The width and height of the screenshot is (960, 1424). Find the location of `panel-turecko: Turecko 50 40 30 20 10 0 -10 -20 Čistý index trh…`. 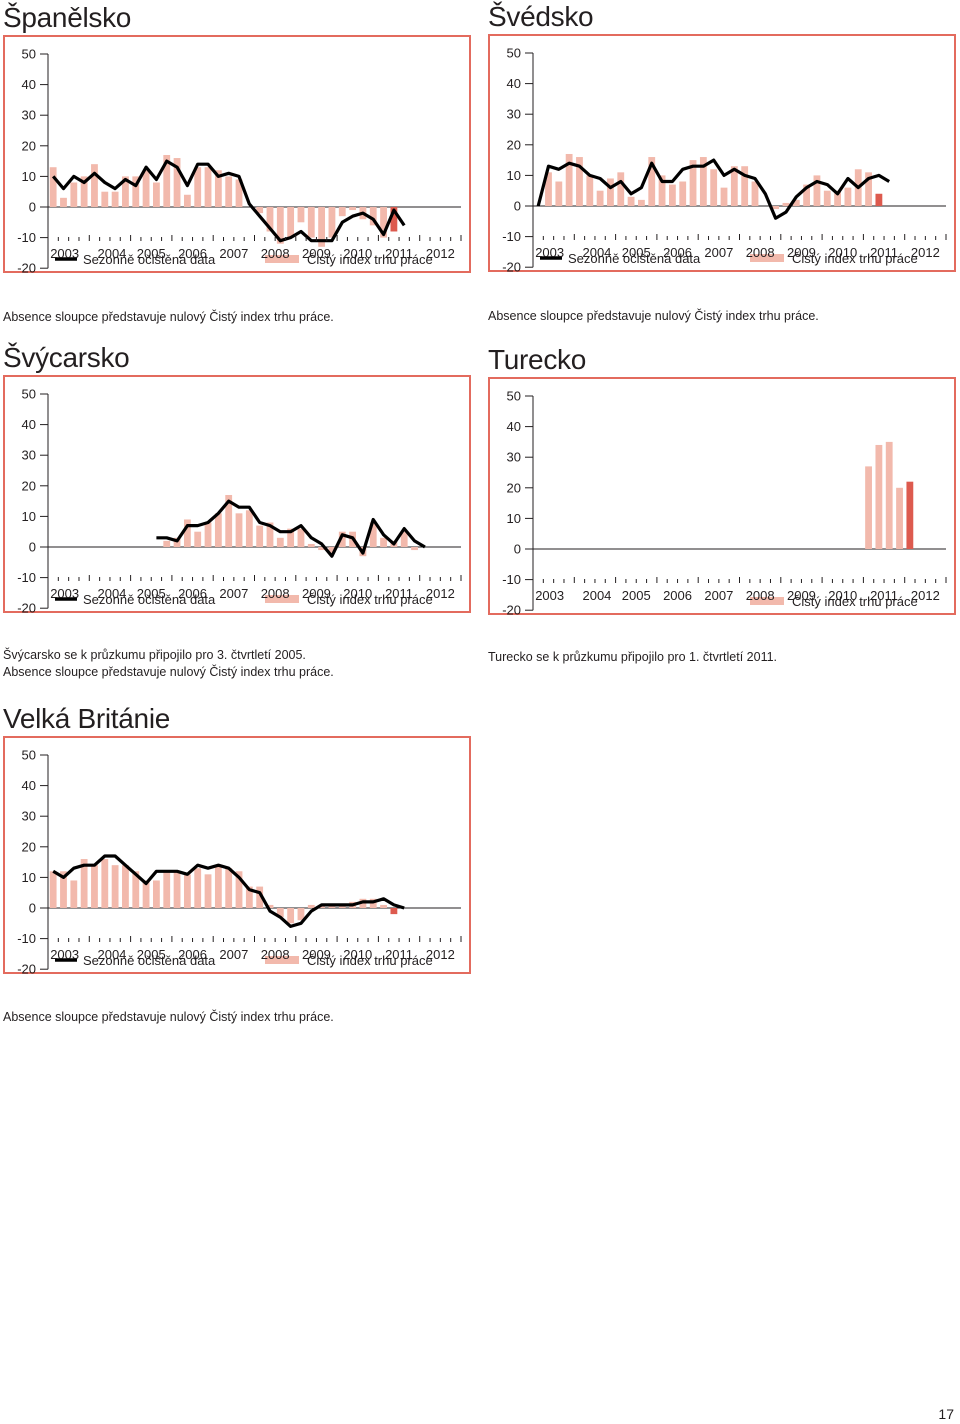

panel-turecko: Turecko 50 40 30 20 10 0 -10 -20 Čistý index trh… is located at coordinates (723, 509).